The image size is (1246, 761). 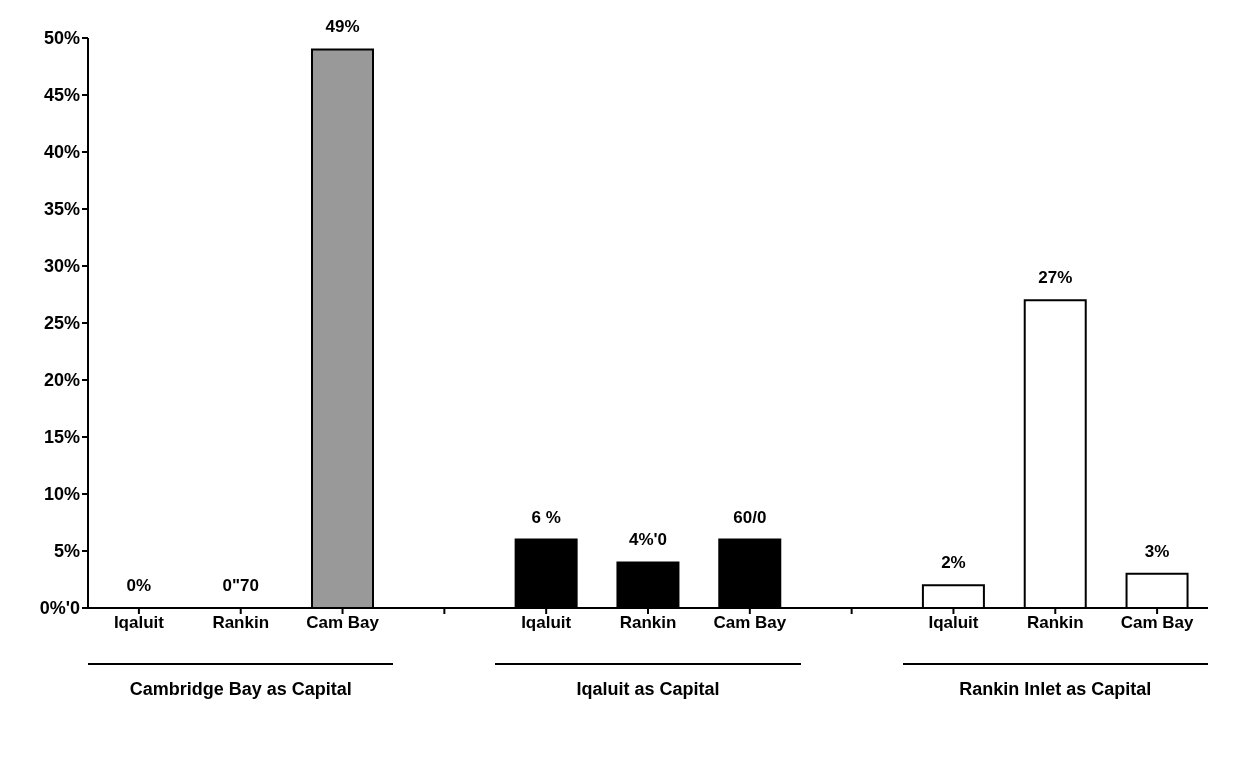 I want to click on data-label: 0"70, so click(x=240, y=586).